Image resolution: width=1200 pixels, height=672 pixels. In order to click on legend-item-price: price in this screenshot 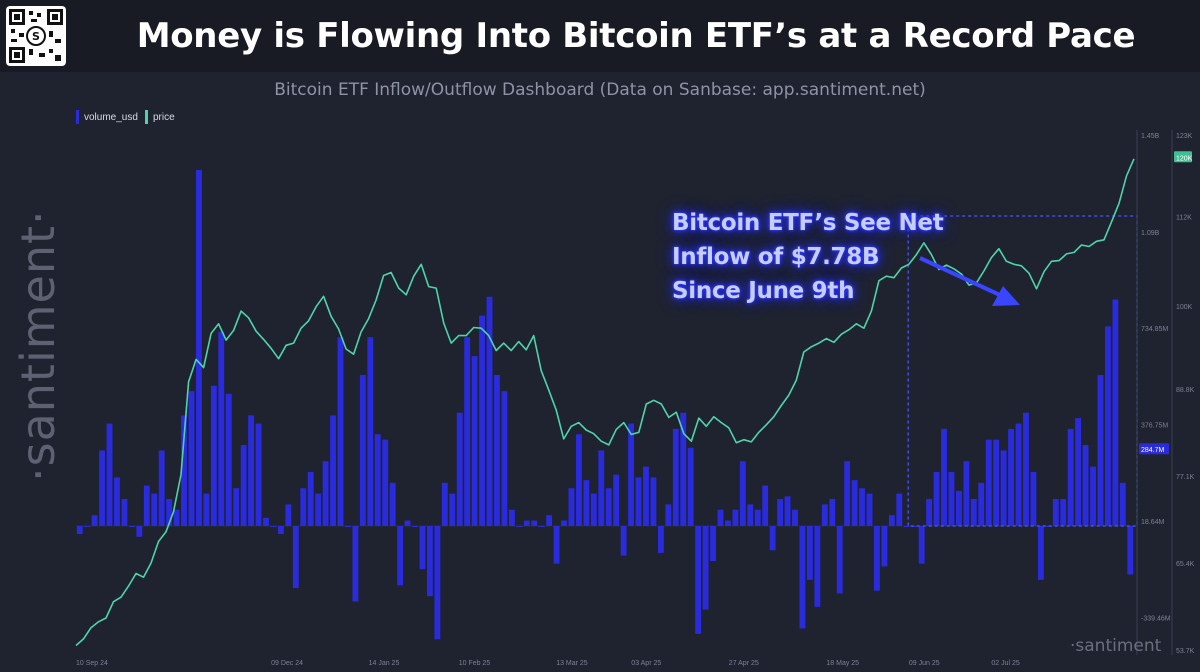, I will do `click(160, 117)`.